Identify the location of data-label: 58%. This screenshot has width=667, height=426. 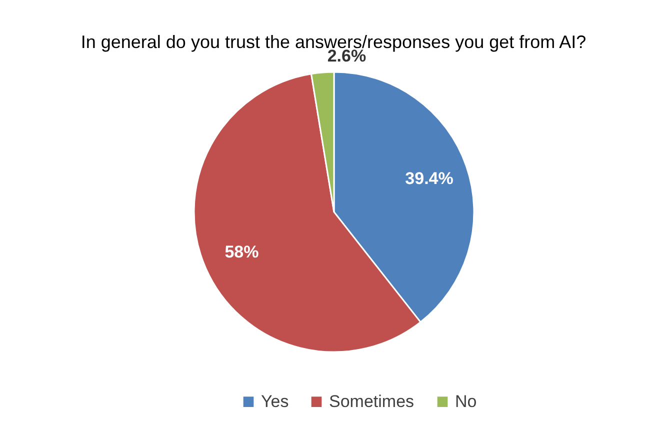
(241, 252).